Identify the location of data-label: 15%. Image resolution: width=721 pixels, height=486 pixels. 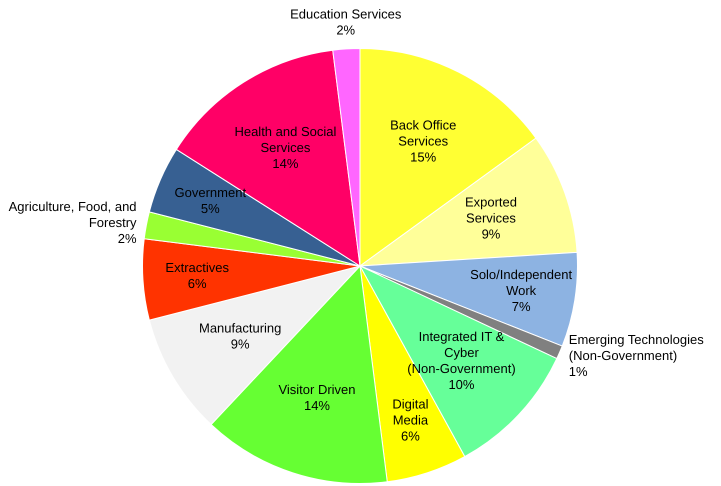
(423, 157).